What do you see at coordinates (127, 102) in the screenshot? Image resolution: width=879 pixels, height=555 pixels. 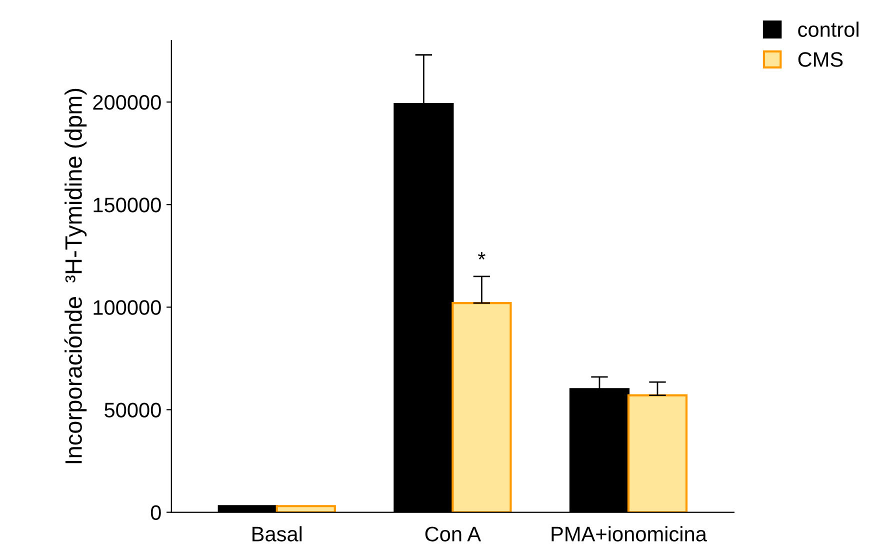 I see `y-tick-label: 200000` at bounding box center [127, 102].